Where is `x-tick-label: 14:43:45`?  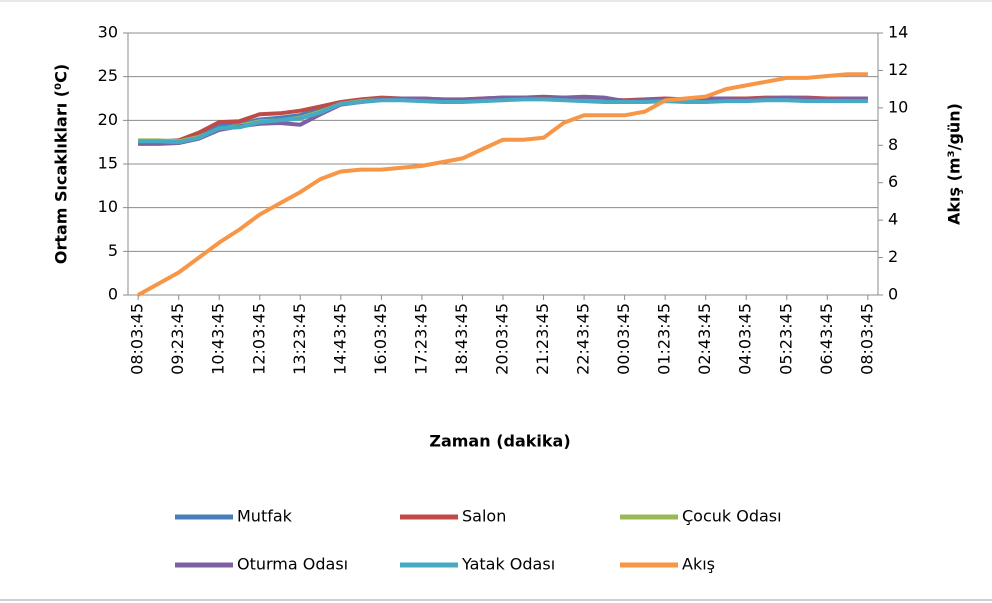
x-tick-label: 14:43:45 is located at coordinates (339, 339).